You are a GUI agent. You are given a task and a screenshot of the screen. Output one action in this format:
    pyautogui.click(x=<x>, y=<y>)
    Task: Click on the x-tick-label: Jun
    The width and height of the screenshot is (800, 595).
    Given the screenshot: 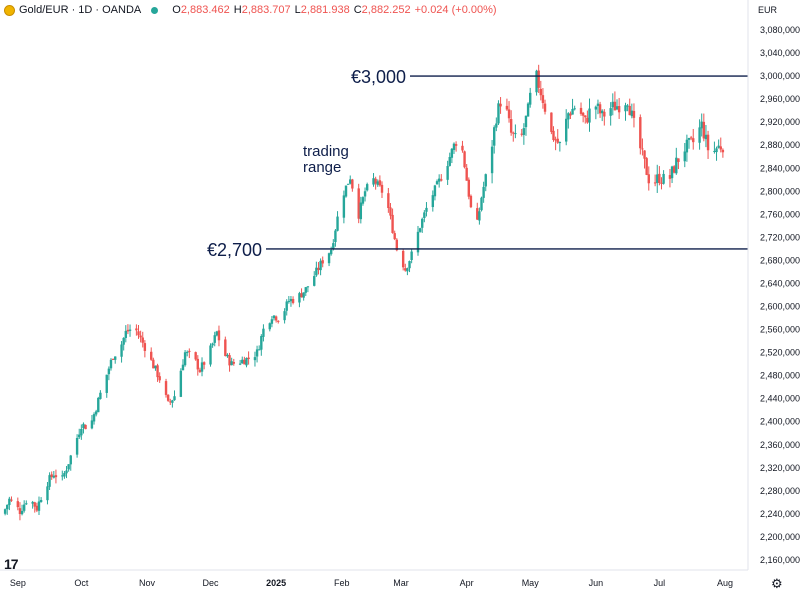 What is the action you would take?
    pyautogui.click(x=596, y=583)
    